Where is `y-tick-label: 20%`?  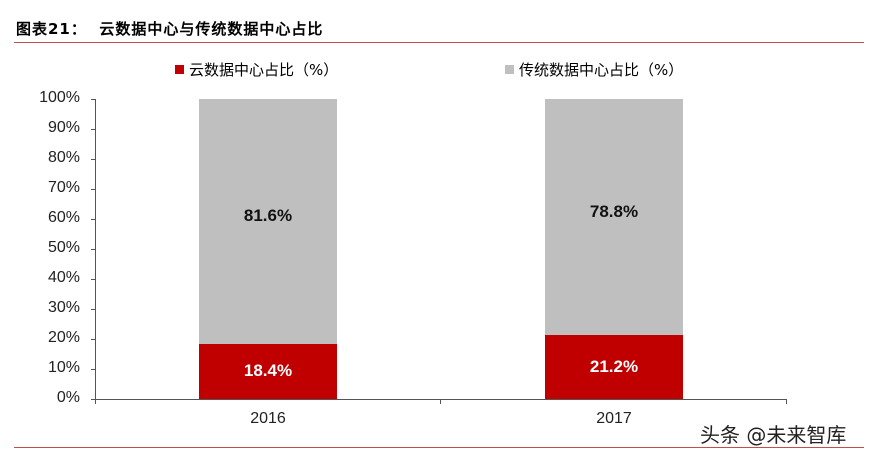
y-tick-label: 20% is located at coordinates (63, 337).